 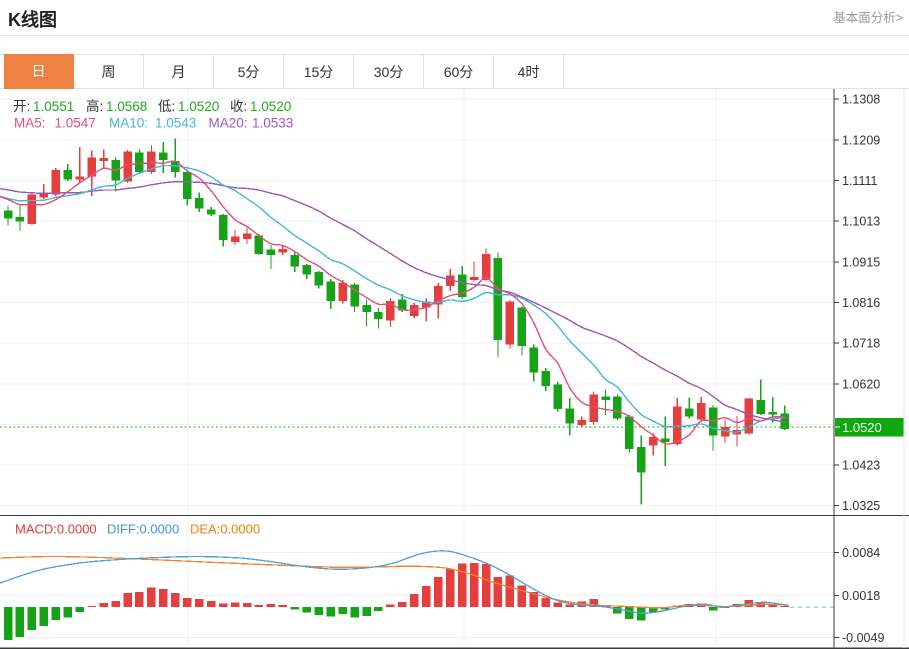 What do you see at coordinates (861, 596) in the screenshot?
I see `svg-text: 0.0018` at bounding box center [861, 596].